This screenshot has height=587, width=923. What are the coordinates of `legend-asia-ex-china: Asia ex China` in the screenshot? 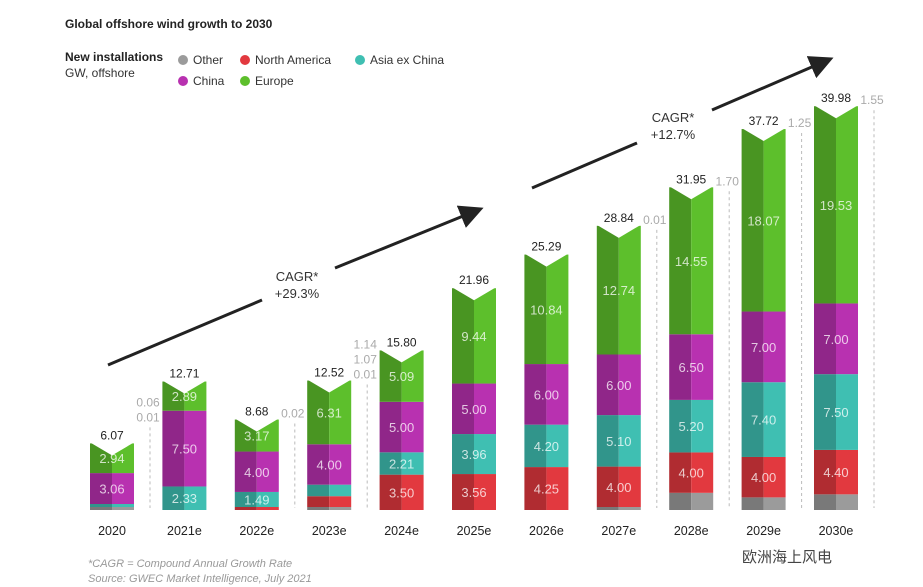 It's located at (399, 60).